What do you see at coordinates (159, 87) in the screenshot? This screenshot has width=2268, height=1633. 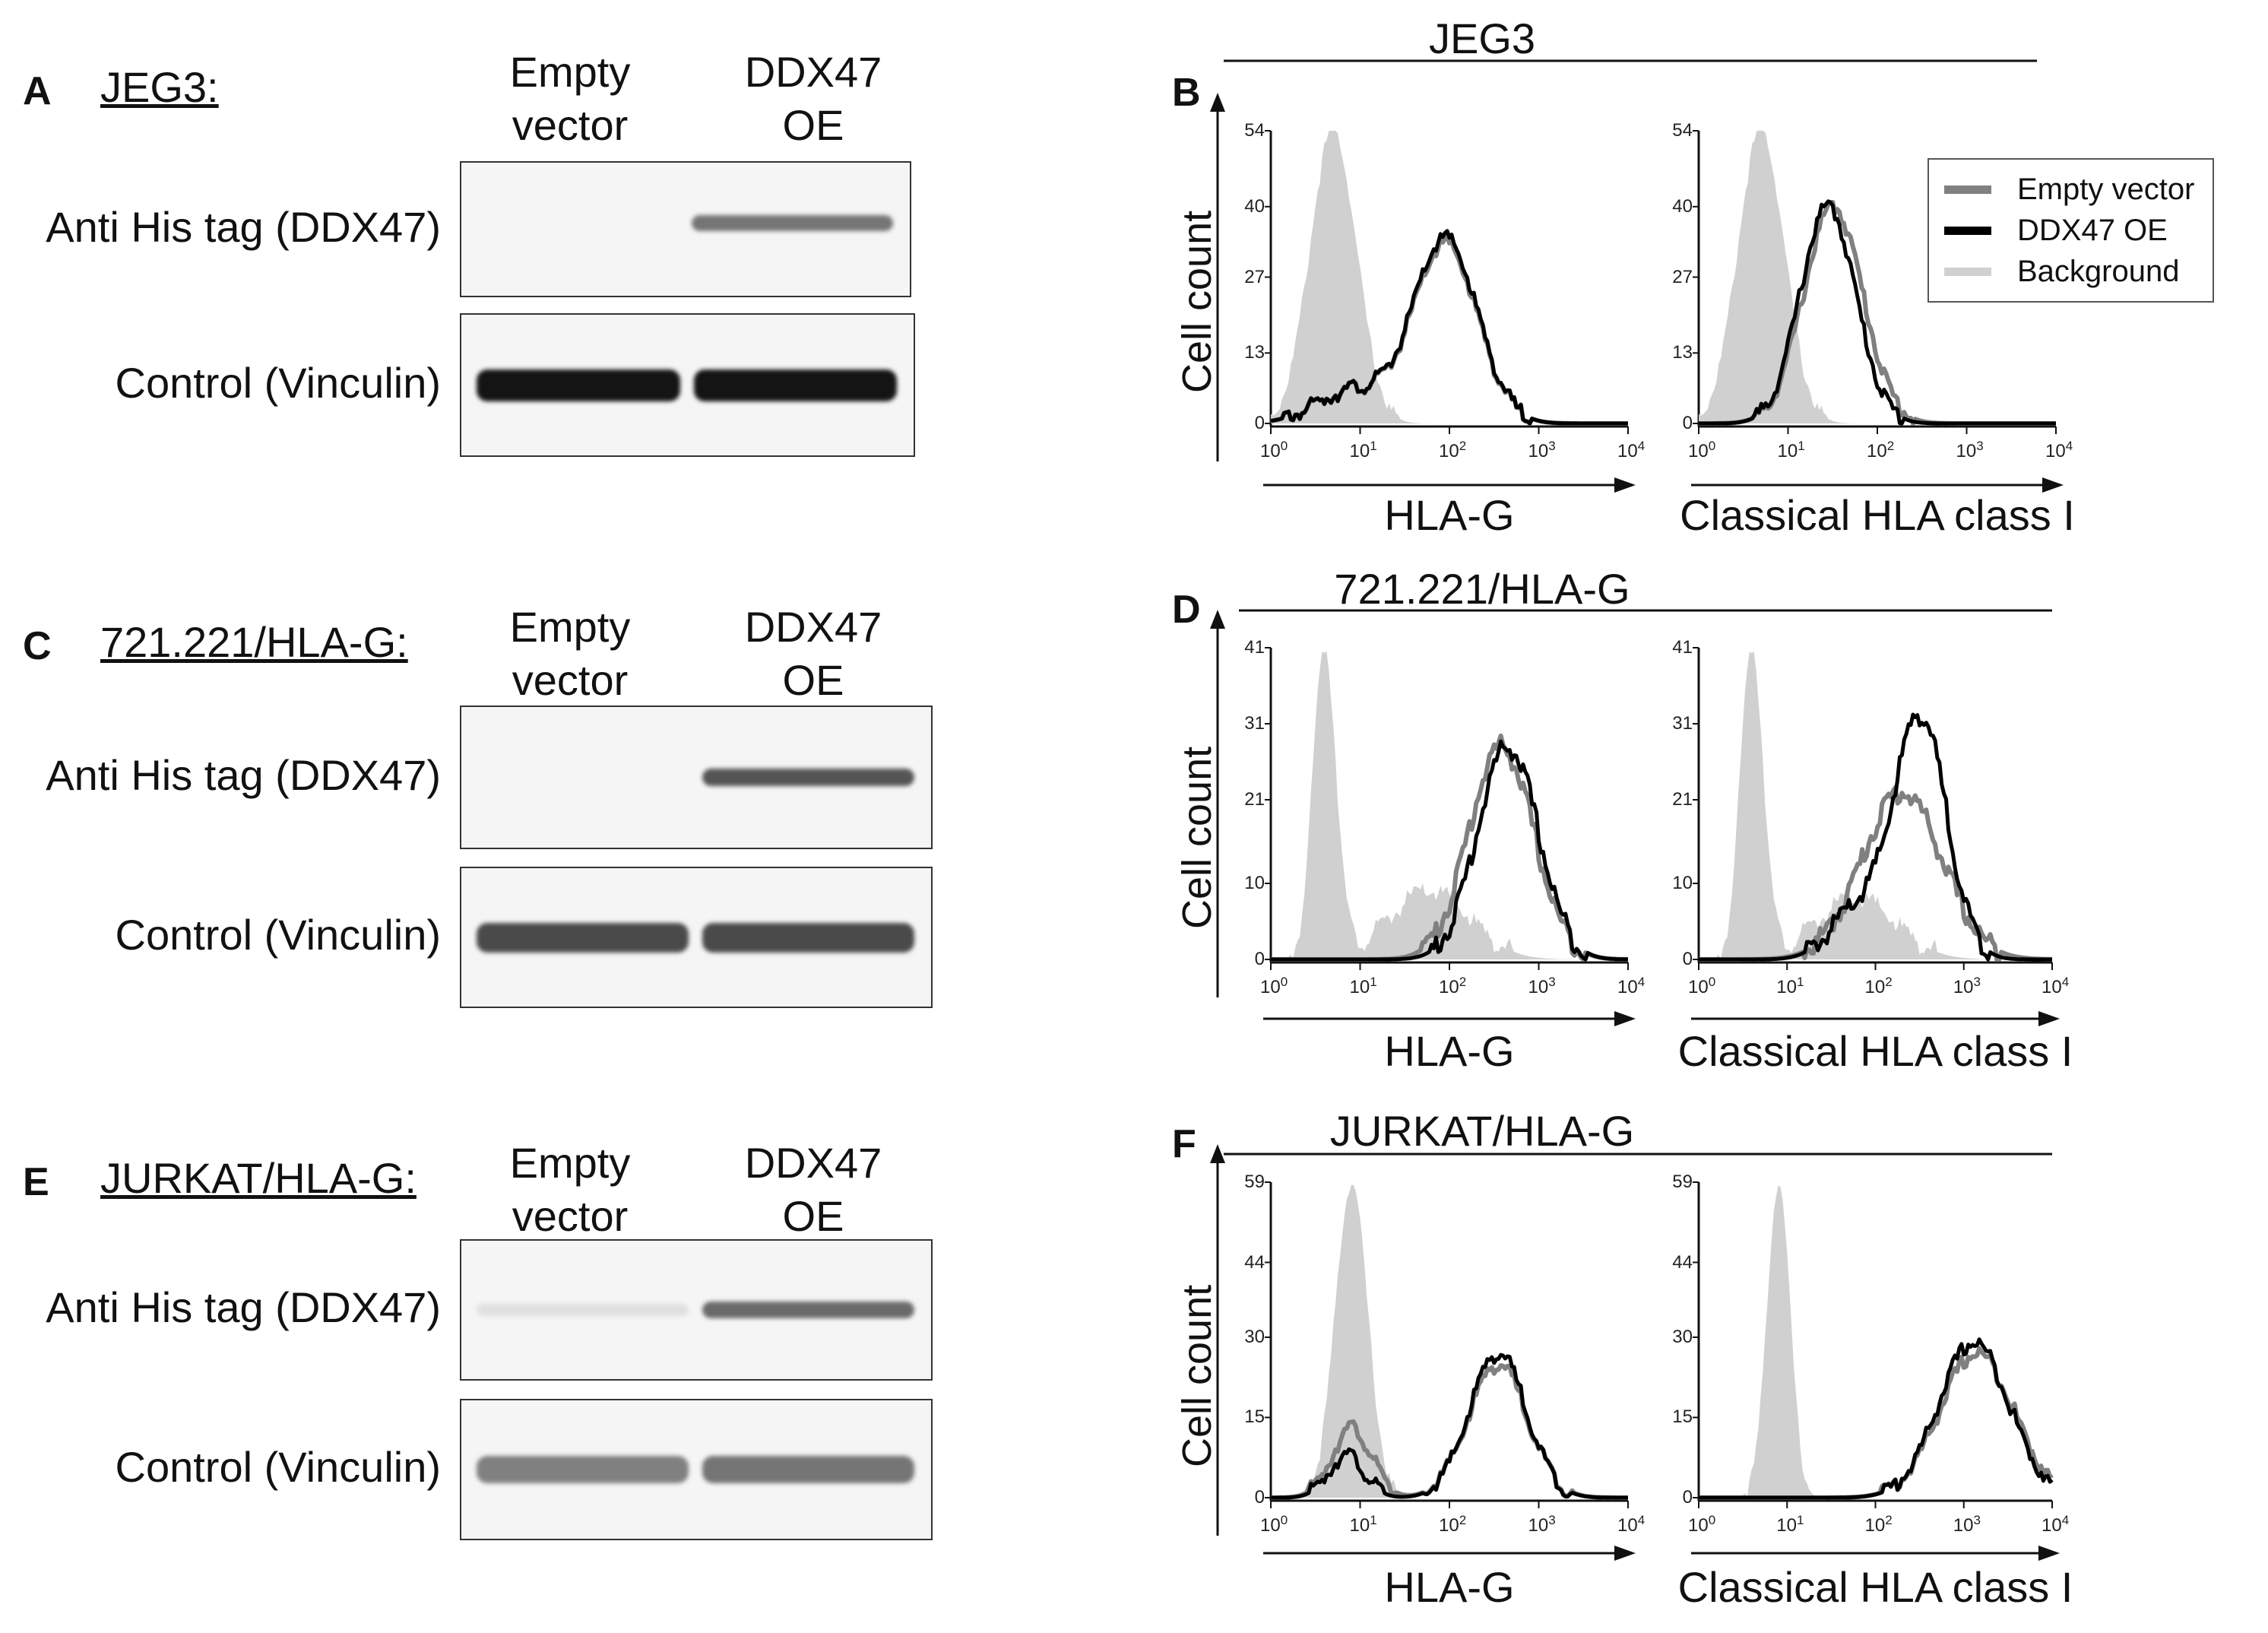 I see `cell-line-label: JEG3:` at bounding box center [159, 87].